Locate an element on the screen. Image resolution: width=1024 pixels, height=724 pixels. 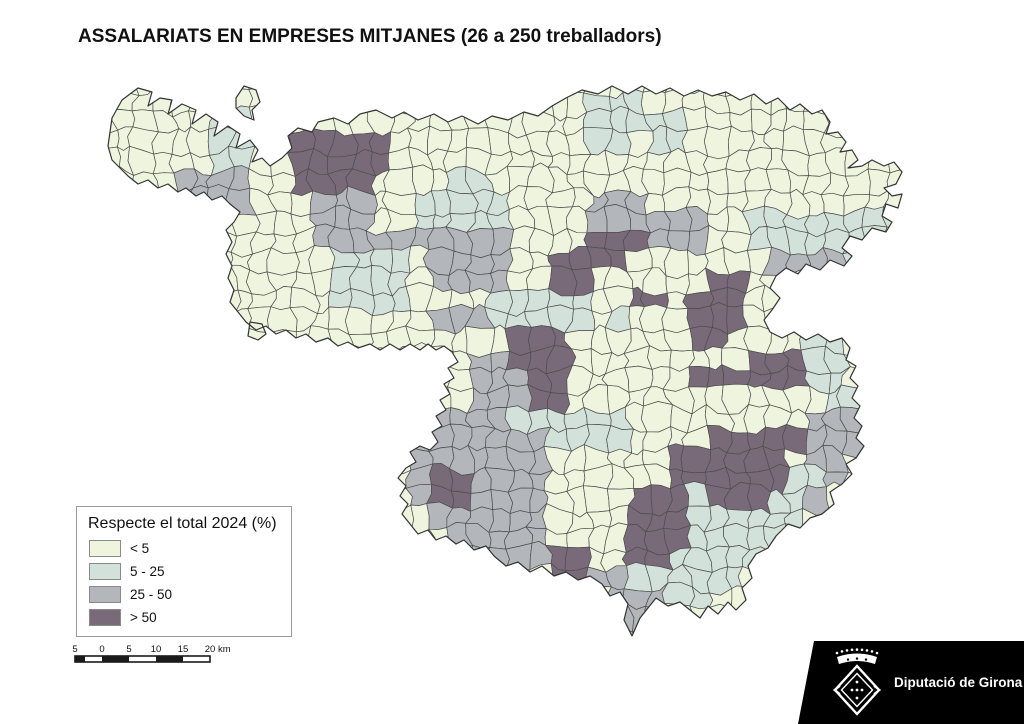
legend-label: > 50 is located at coordinates (143, 617).